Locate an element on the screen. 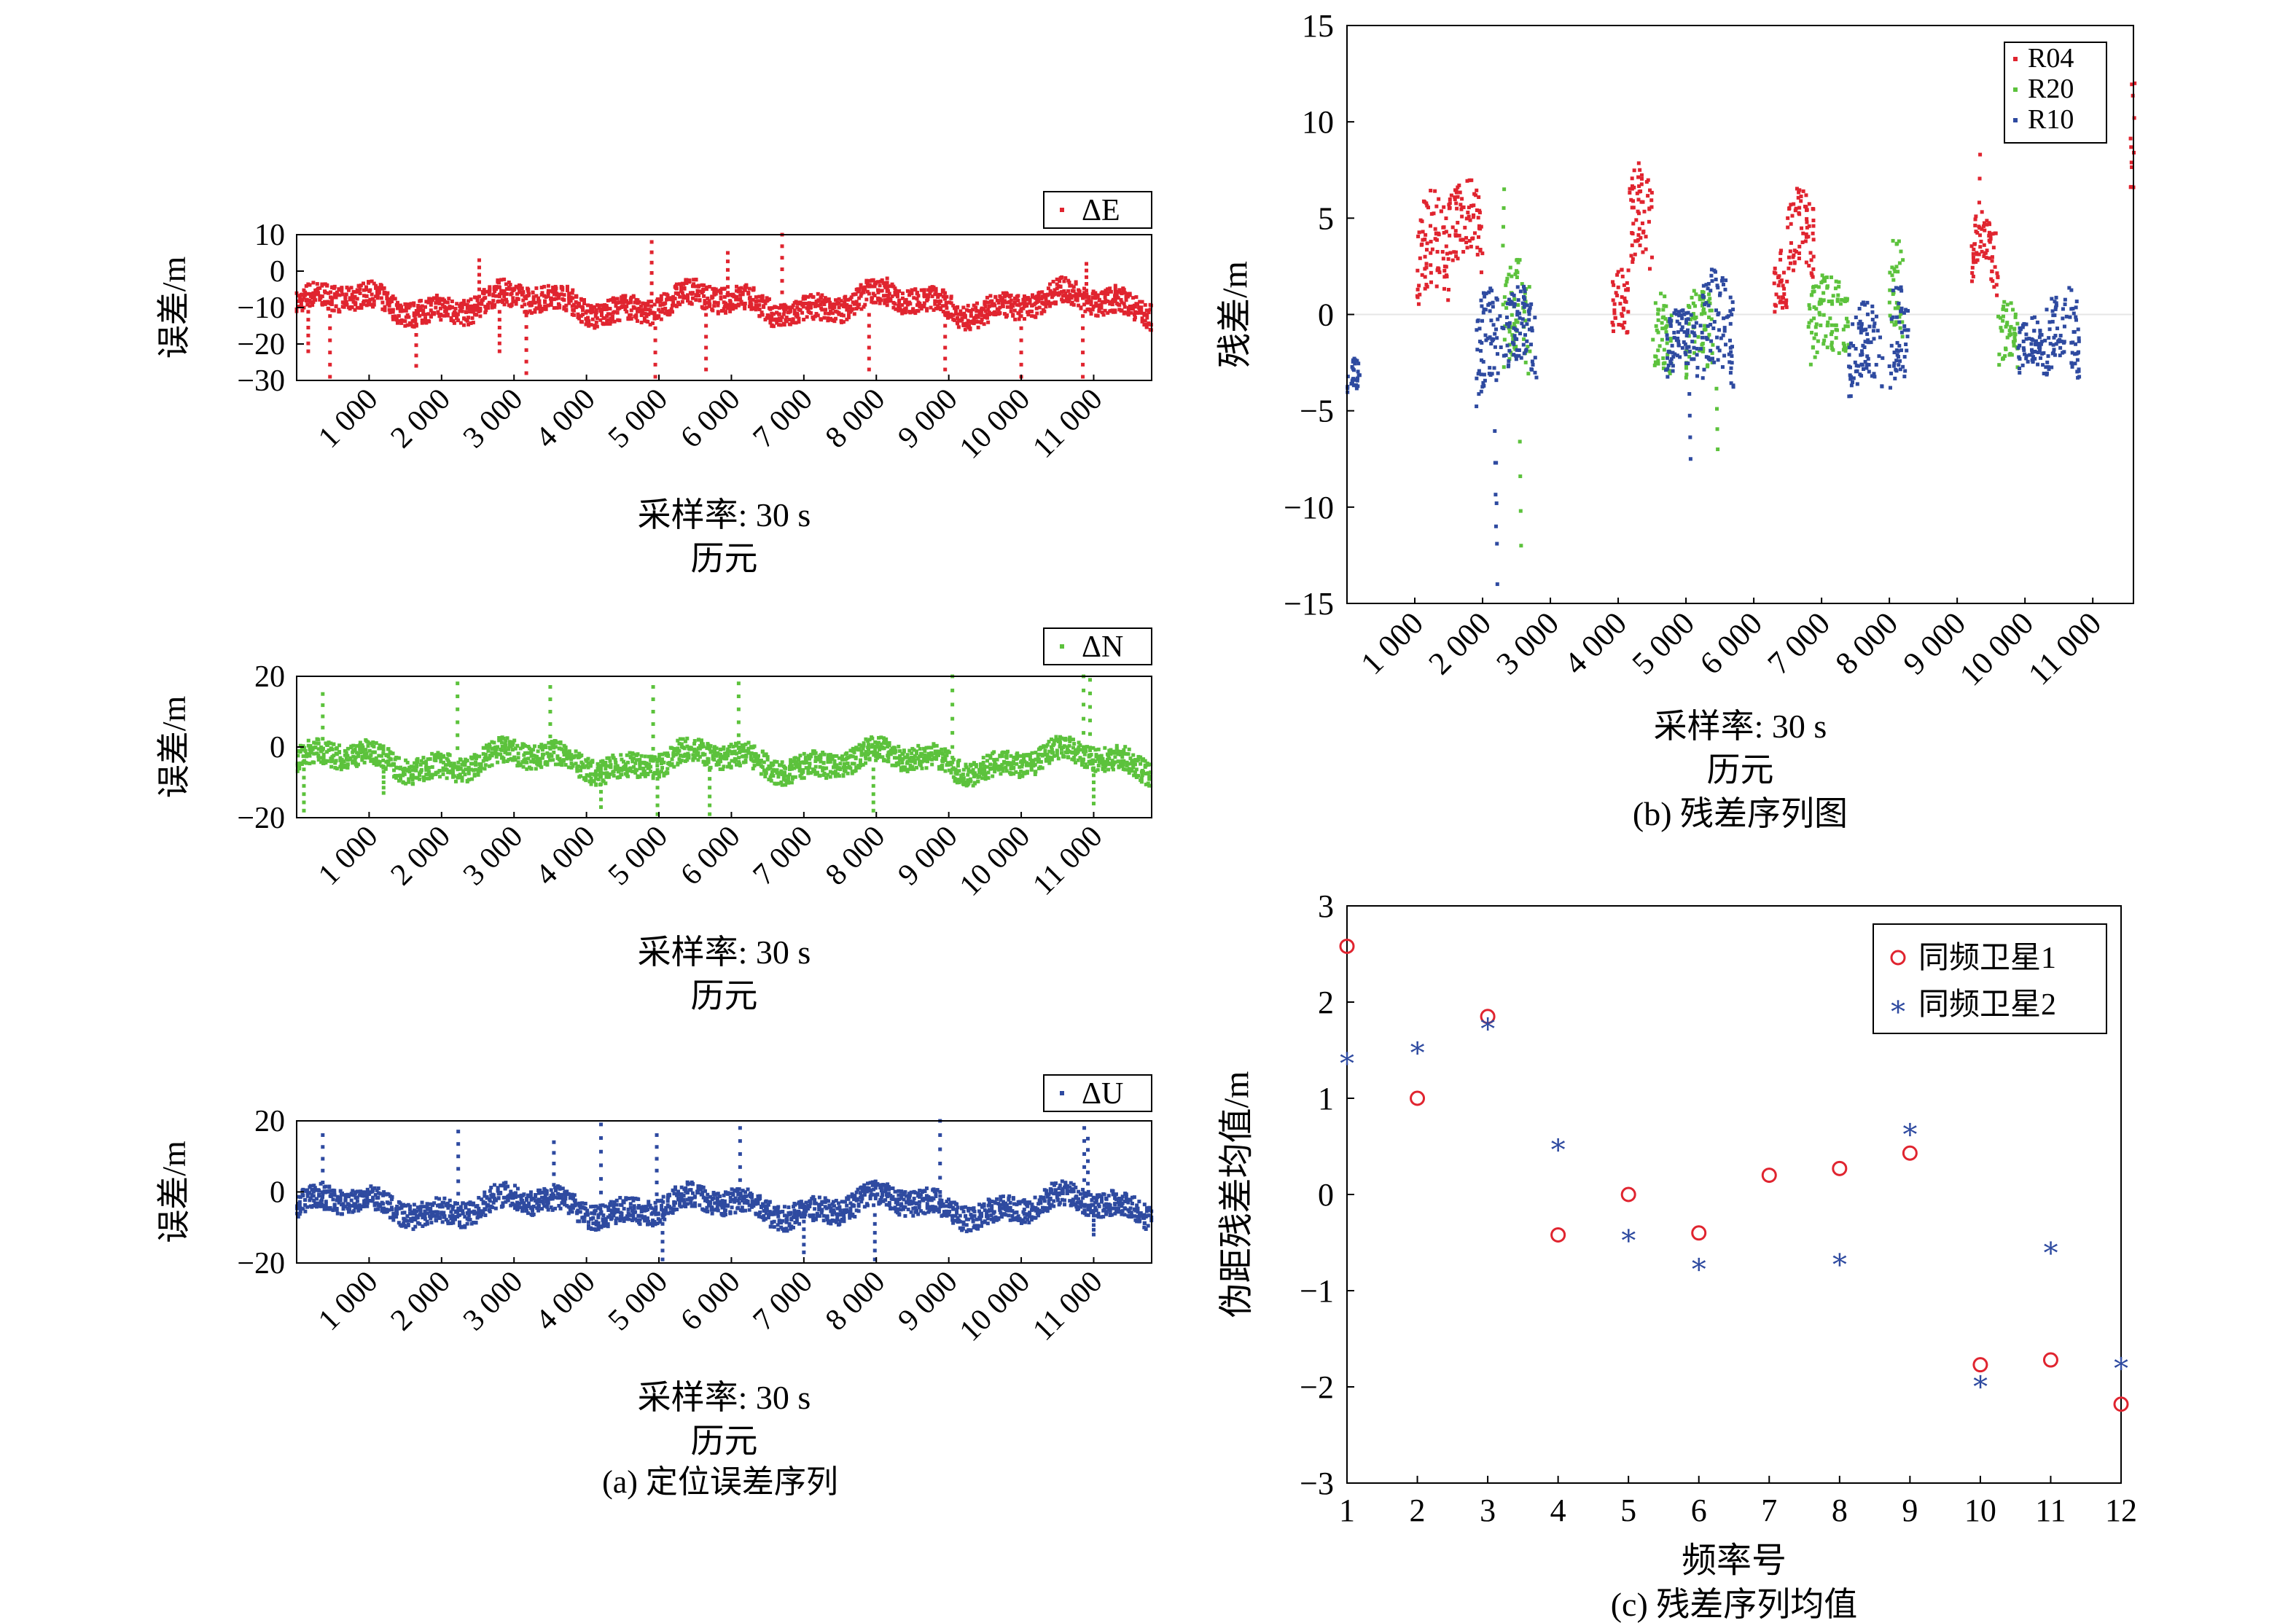  dE-xtick-label: 7 000 is located at coordinates (783, 419).